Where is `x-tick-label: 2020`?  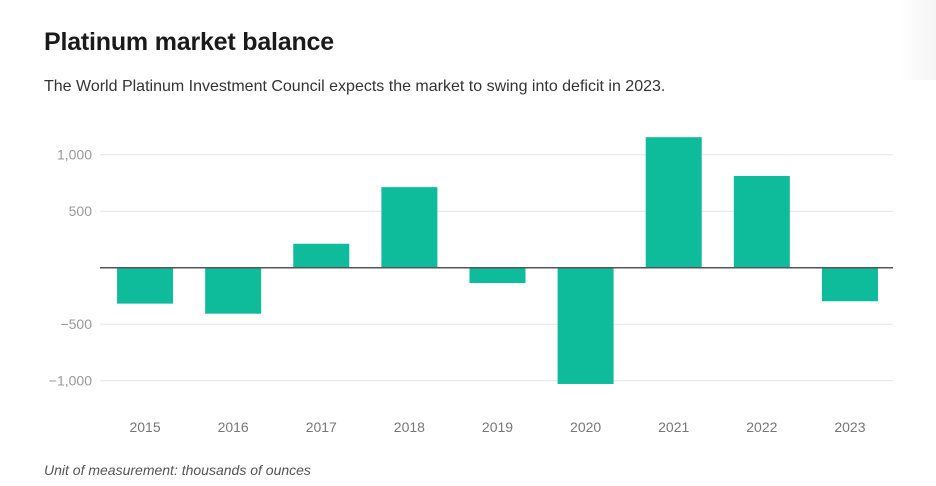
x-tick-label: 2020 is located at coordinates (585, 427).